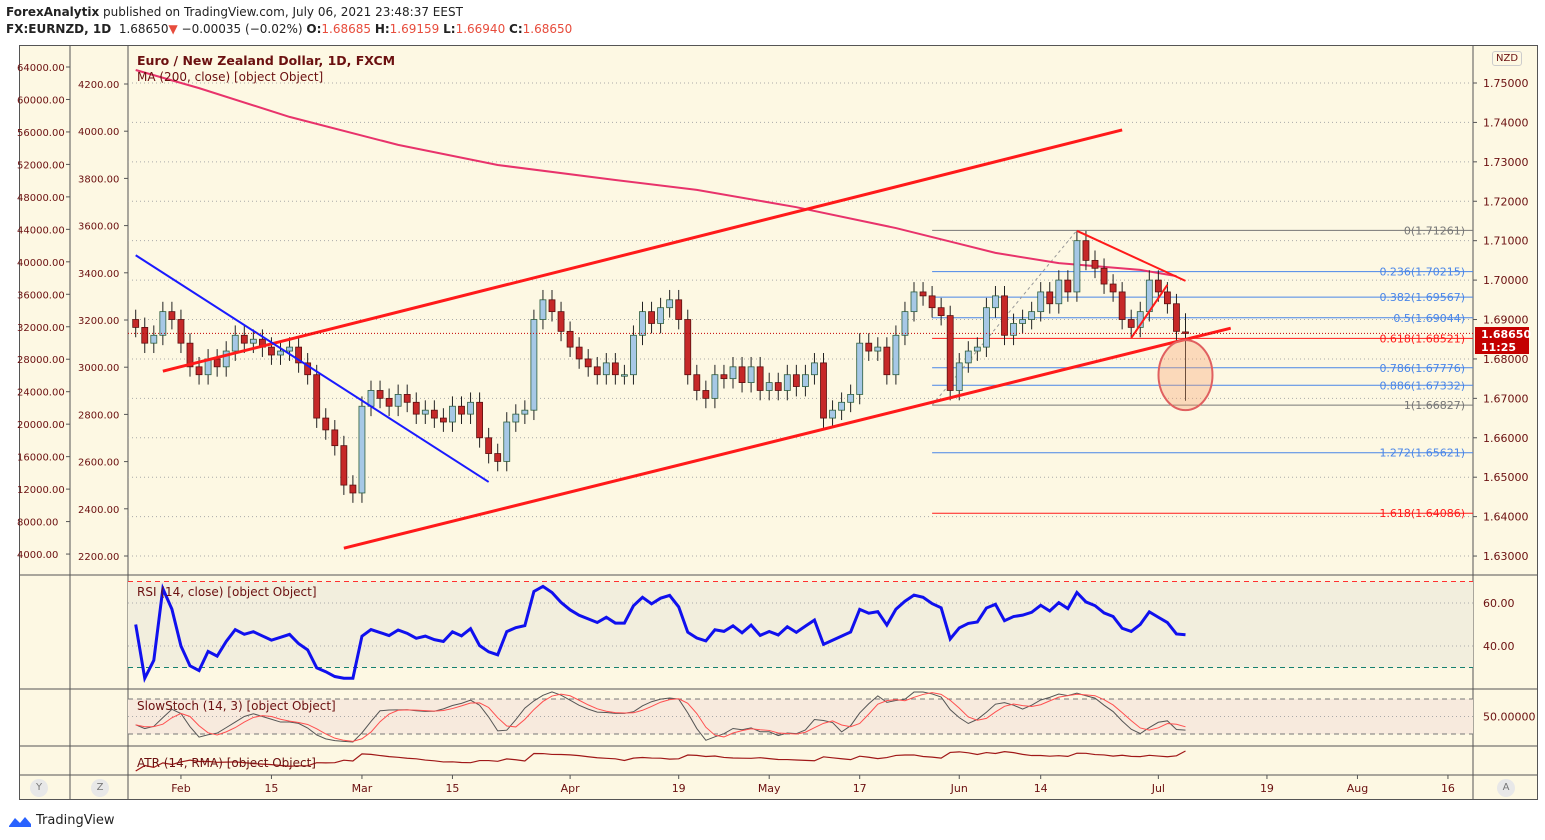  Describe the element at coordinates (1422, 272) in the screenshot. I see `fib-level-label: 0.236(1.70215)` at that location.